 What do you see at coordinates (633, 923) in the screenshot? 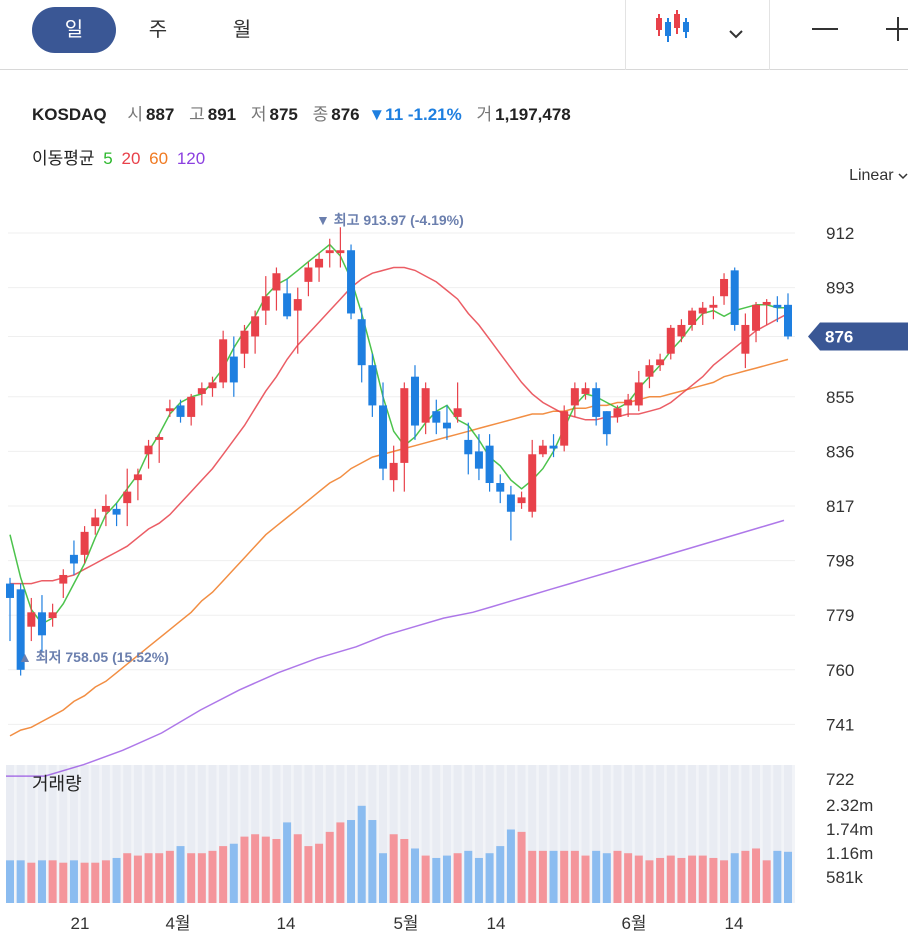
I see `x-tick-label: 6월` at bounding box center [633, 923].